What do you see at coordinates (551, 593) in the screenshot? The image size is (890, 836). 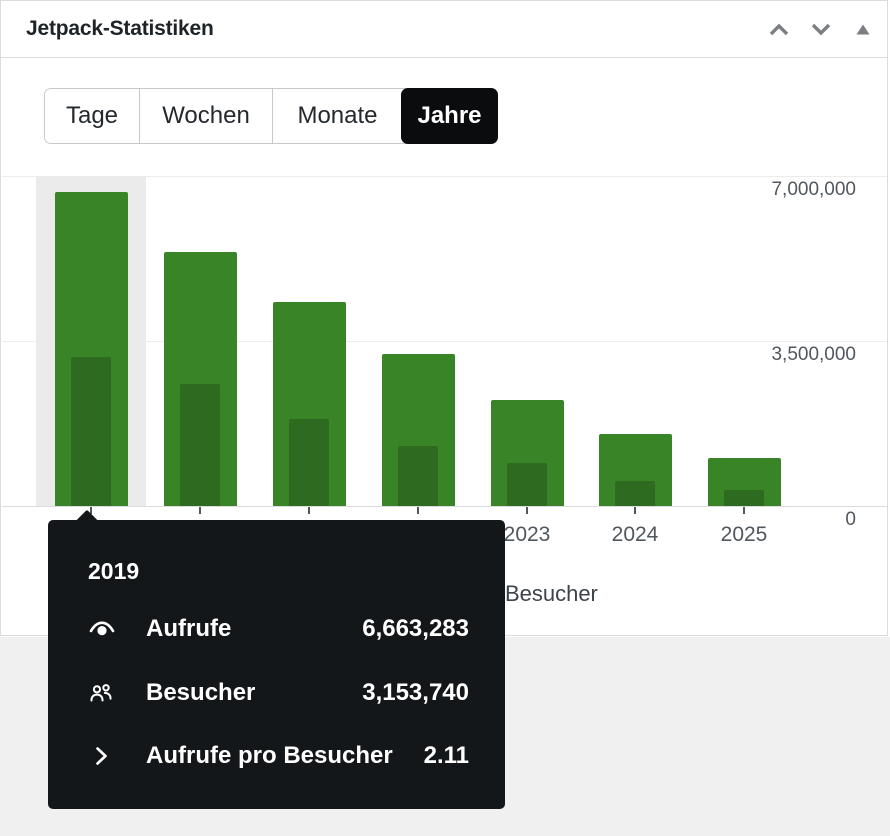 I see `legend-label: Besucher` at bounding box center [551, 593].